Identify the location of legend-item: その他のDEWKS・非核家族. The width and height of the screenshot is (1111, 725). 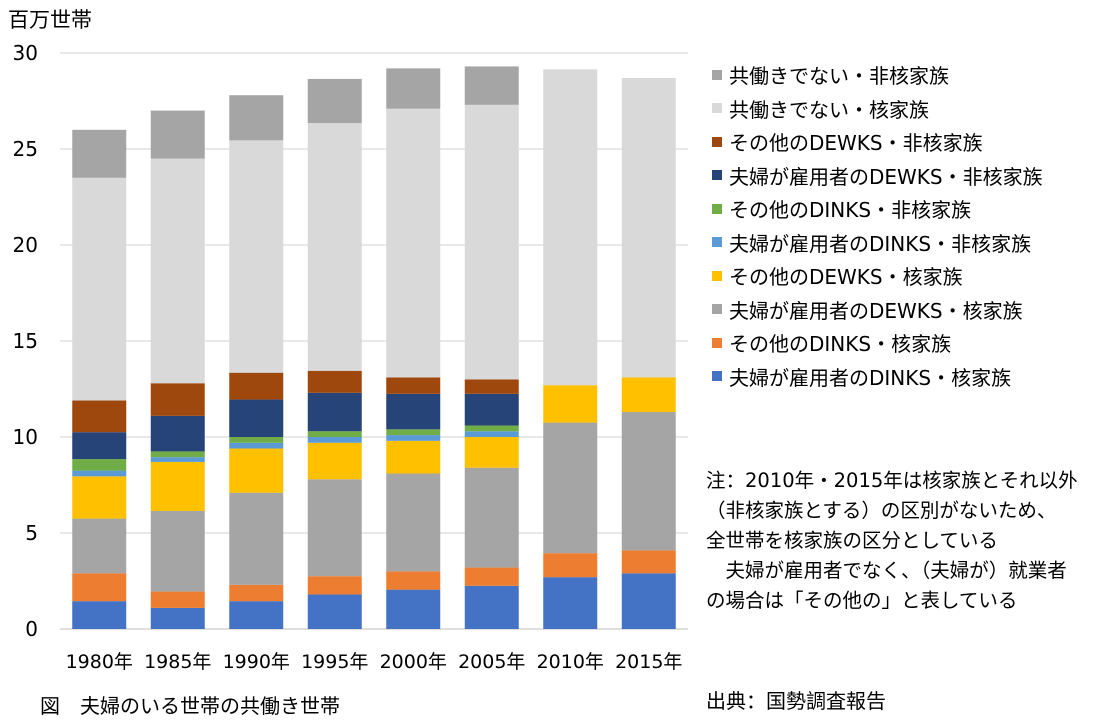
(877, 142).